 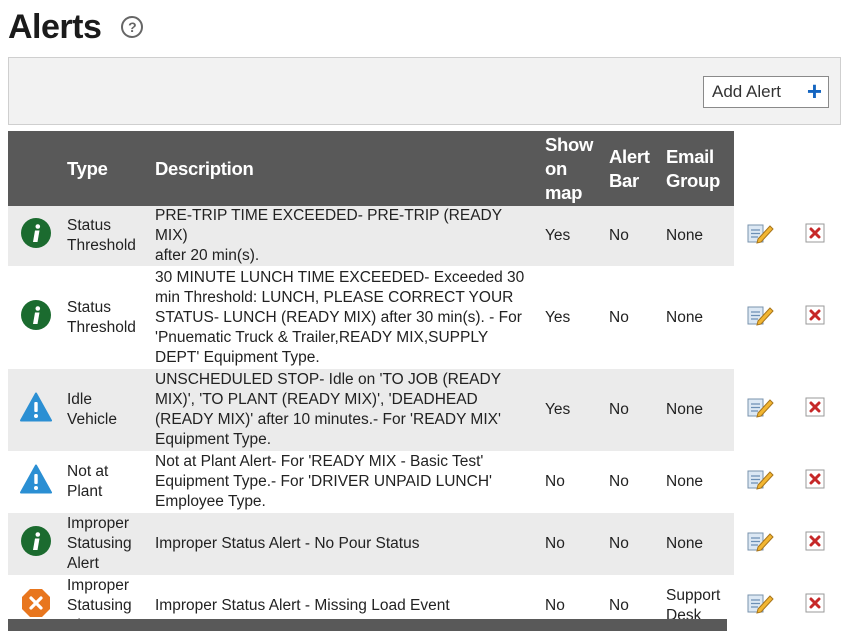 I want to click on page-header: Alerts ?, so click(x=76, y=27).